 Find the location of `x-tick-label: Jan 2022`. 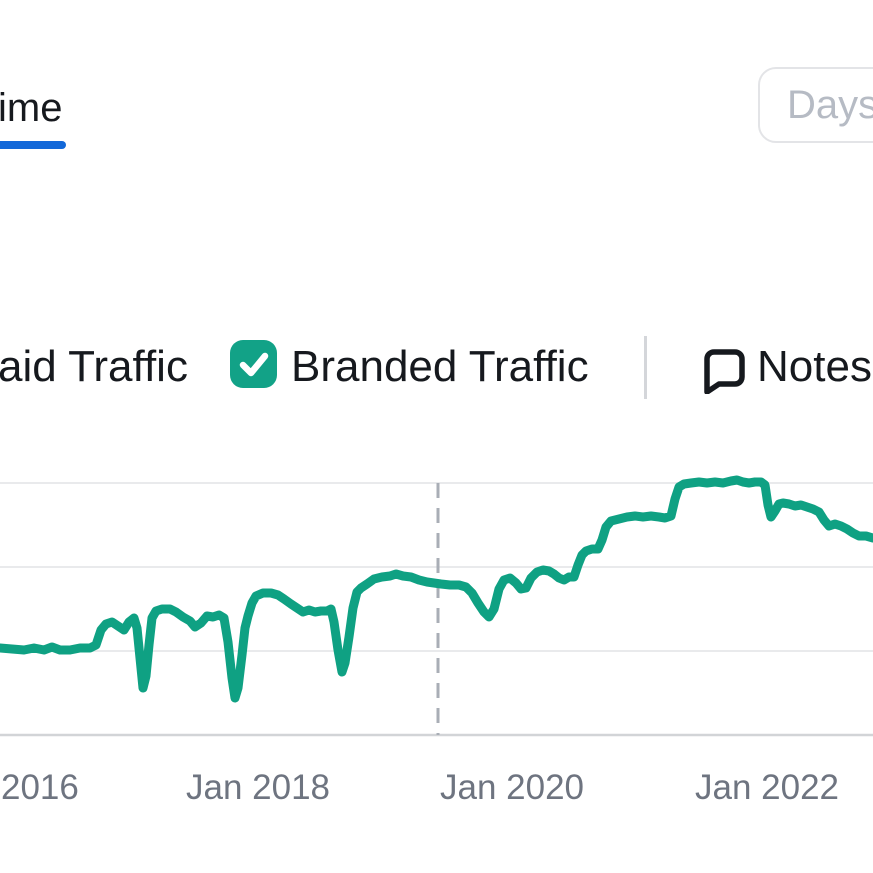

x-tick-label: Jan 2022 is located at coordinates (767, 787).